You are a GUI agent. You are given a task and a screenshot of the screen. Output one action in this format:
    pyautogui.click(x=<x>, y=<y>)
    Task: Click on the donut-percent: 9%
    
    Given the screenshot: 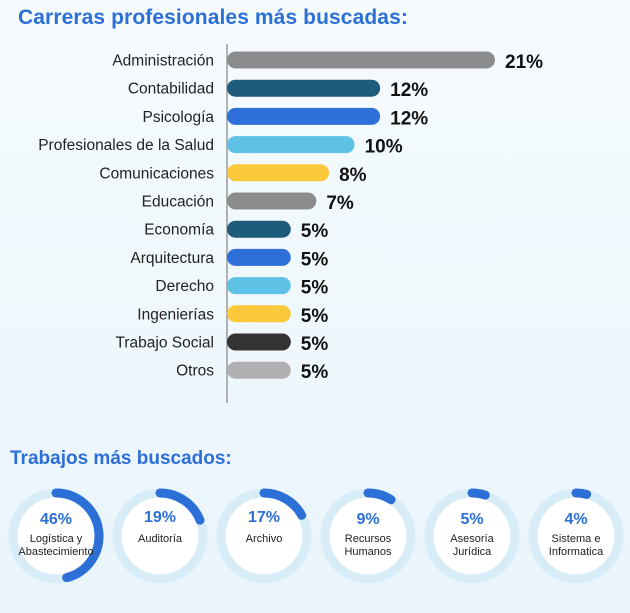 What is the action you would take?
    pyautogui.click(x=367, y=519)
    